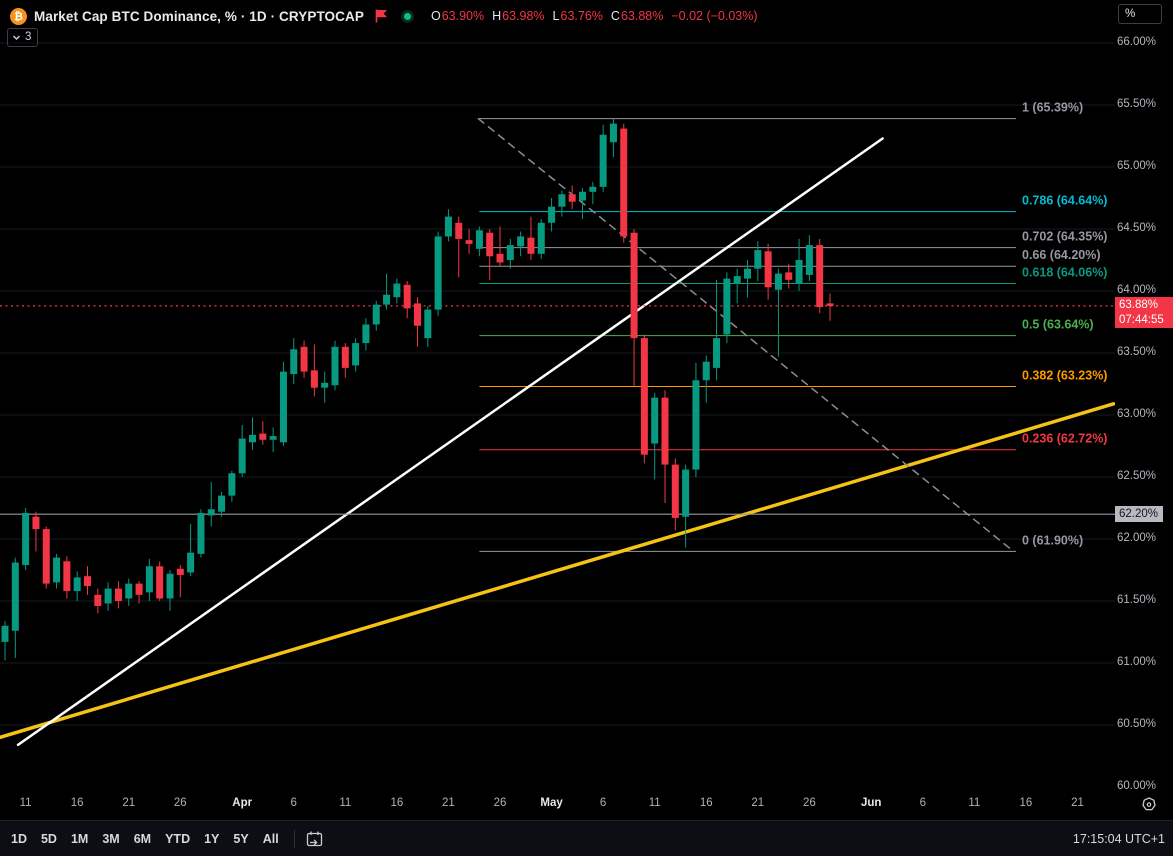 The height and width of the screenshot is (856, 1173). I want to click on low-value: 63.76%, so click(581, 16).